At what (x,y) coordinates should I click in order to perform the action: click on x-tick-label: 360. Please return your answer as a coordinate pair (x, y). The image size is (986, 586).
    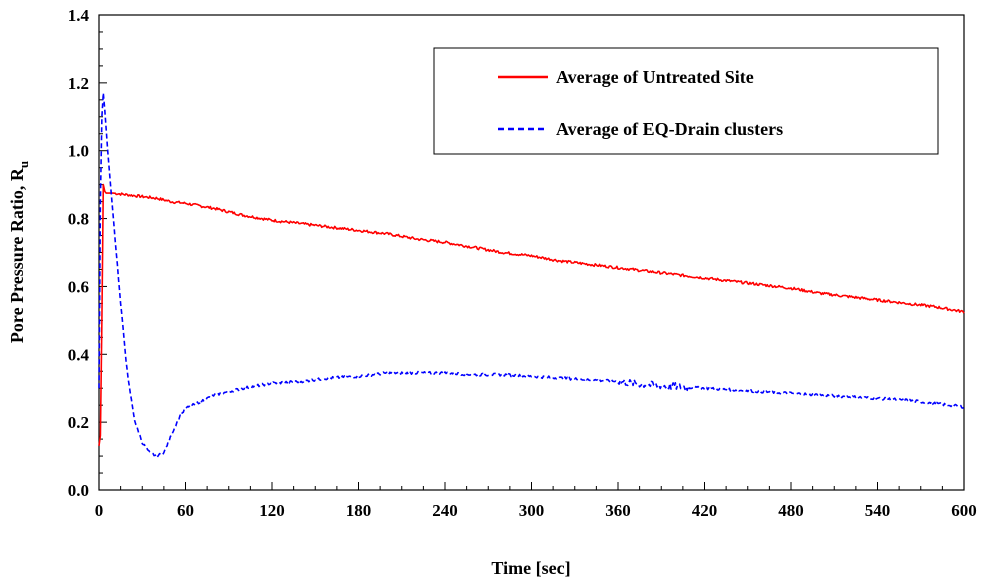
    Looking at the image, I should click on (618, 510).